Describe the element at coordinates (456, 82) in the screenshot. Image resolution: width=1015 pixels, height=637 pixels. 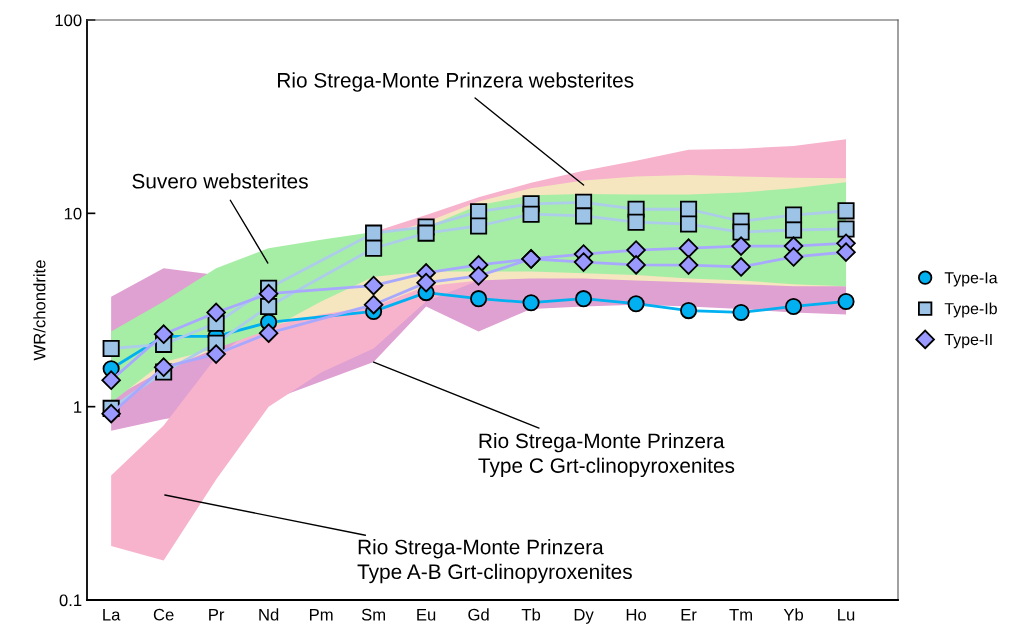
I see `annotation: Rio Strega-Monte Prinzera websterites` at that location.